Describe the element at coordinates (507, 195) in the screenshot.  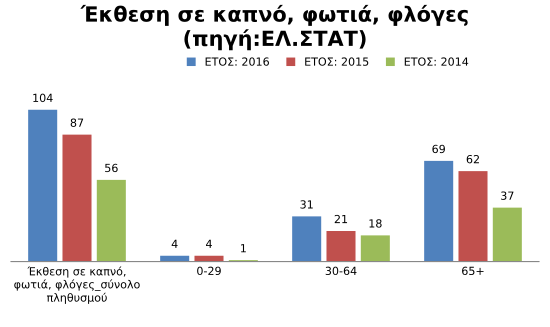
I see `data-label: 37` at that location.